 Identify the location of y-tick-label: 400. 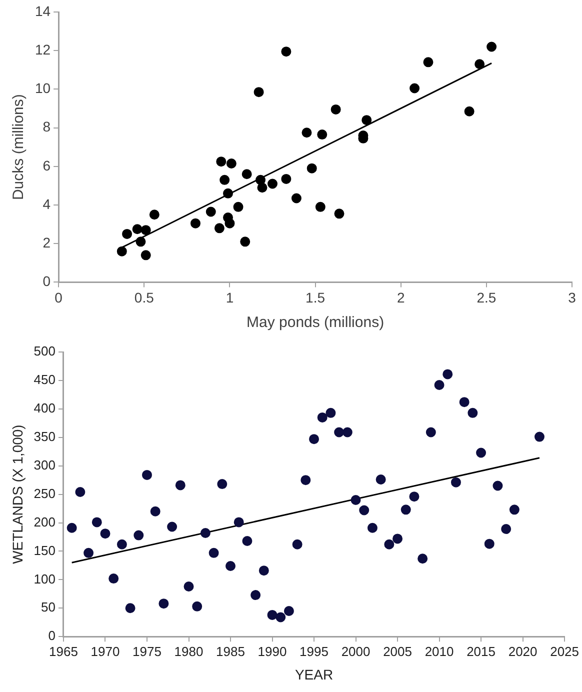
(45, 408).